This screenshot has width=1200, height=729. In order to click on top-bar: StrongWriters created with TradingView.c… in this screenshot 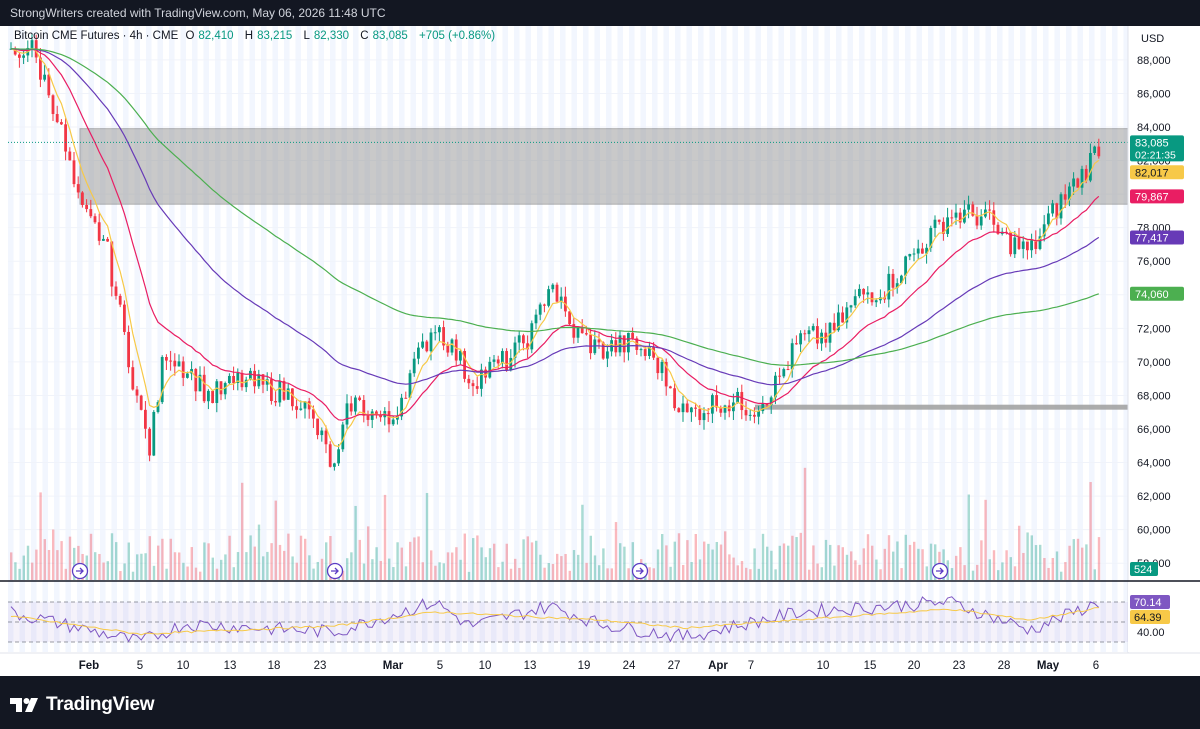, I will do `click(600, 13)`.